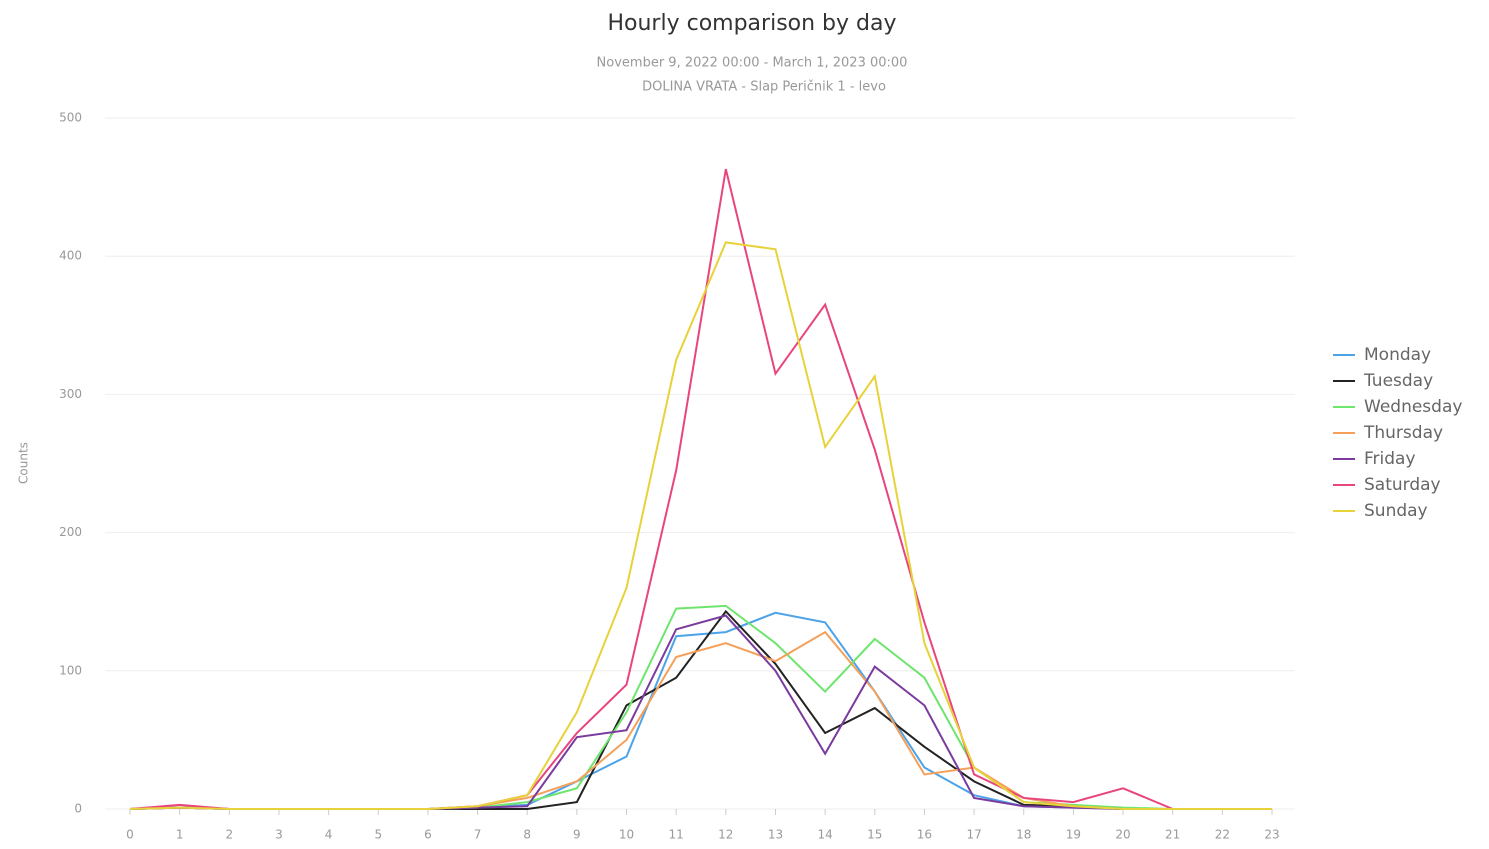  Describe the element at coordinates (577, 835) in the screenshot. I see `x-tick-label: 9` at that location.